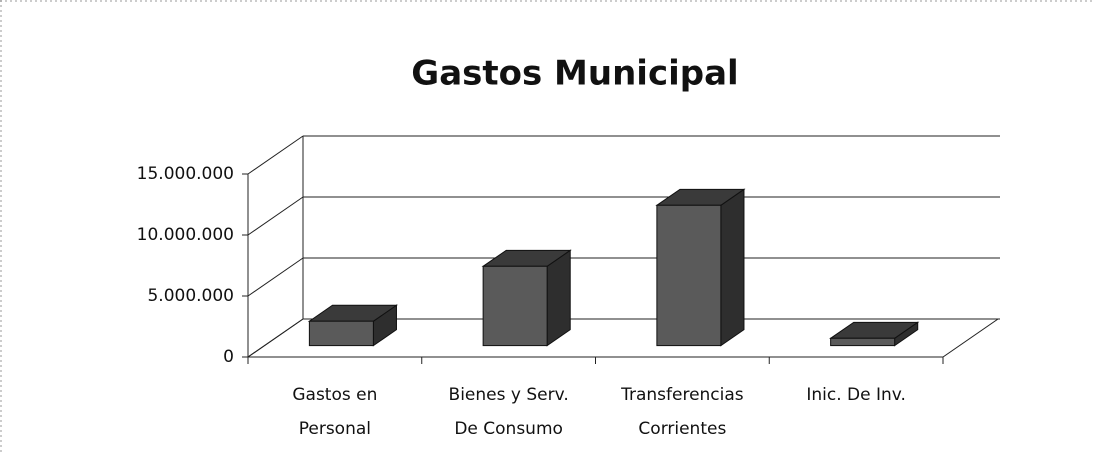  Describe the element at coordinates (574, 74) in the screenshot. I see `chart-title: Gastos Municipal` at that location.